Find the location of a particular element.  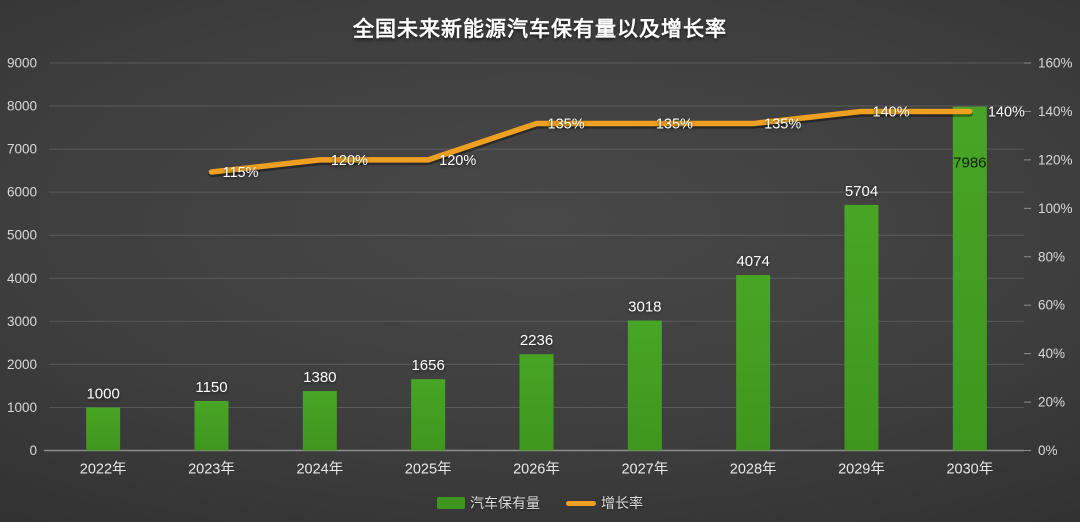

bar-value-label: 3018 is located at coordinates (644, 307).